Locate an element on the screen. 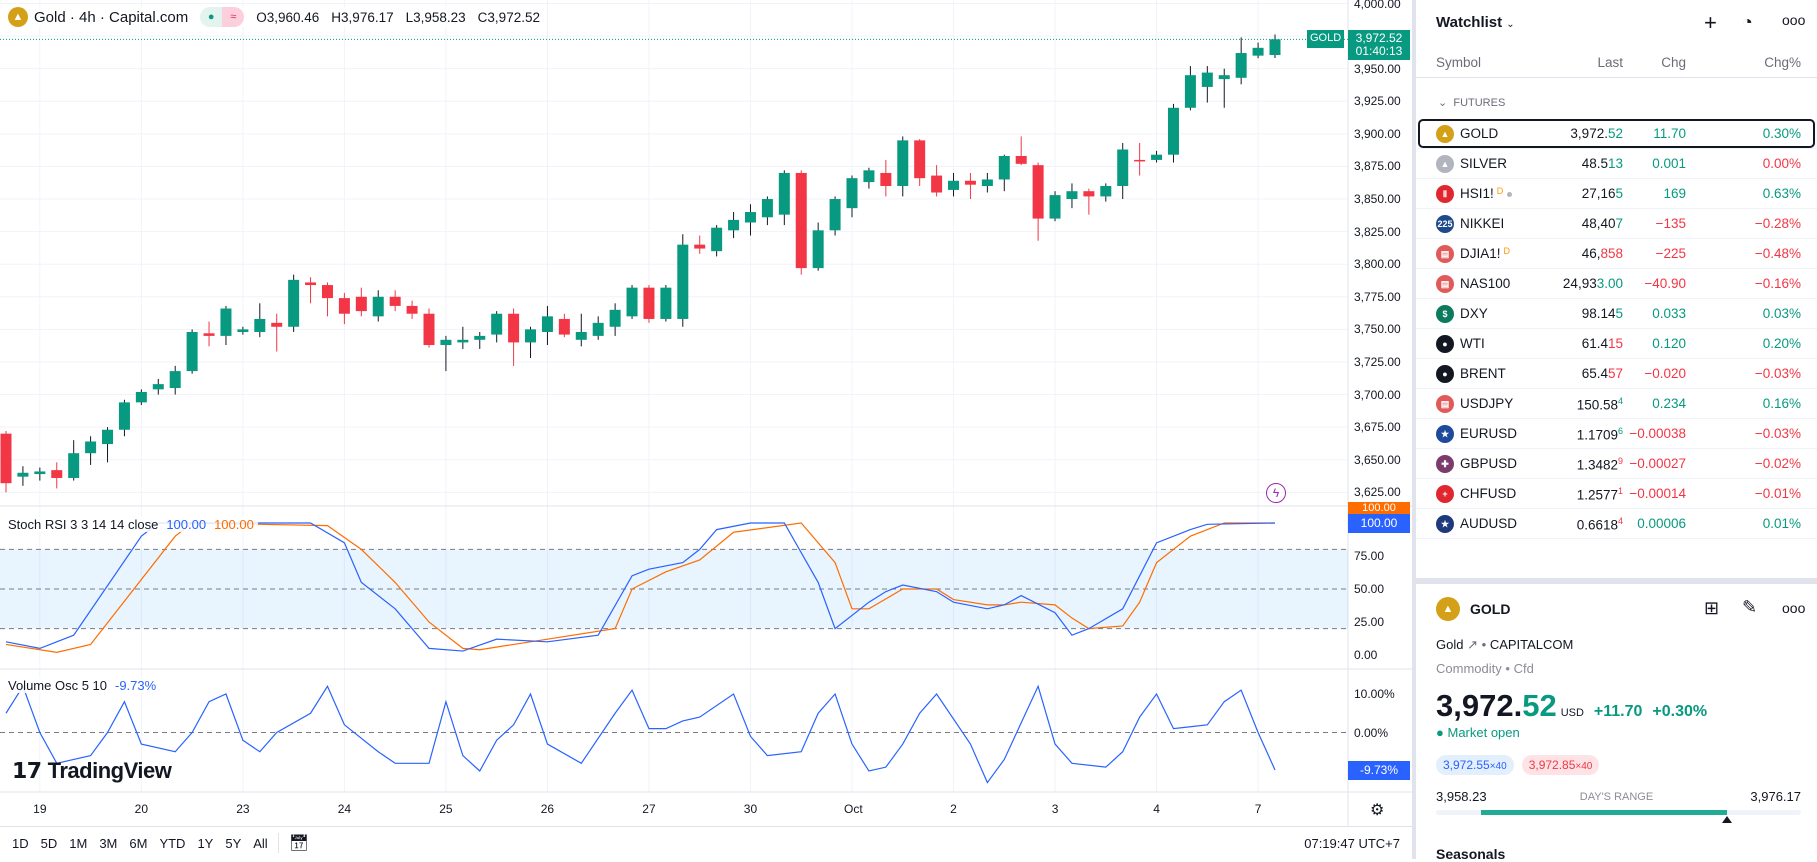 This screenshot has height=862, width=1817. volume-osc-legend: Volume Osc 5 10 -9.73% is located at coordinates (84, 685).